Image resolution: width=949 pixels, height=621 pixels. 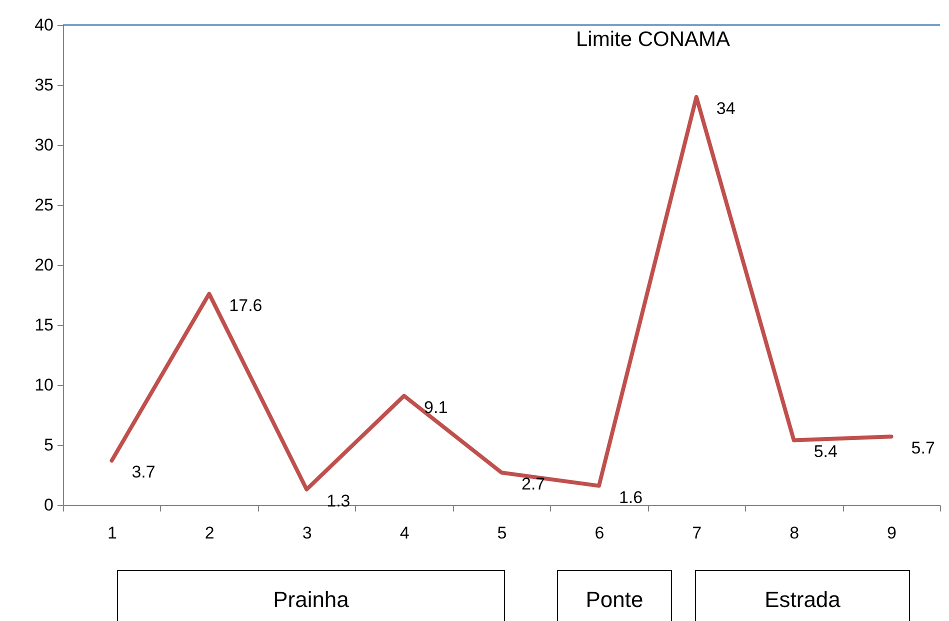 What do you see at coordinates (923, 448) in the screenshot?
I see `data-label: 5.7` at bounding box center [923, 448].